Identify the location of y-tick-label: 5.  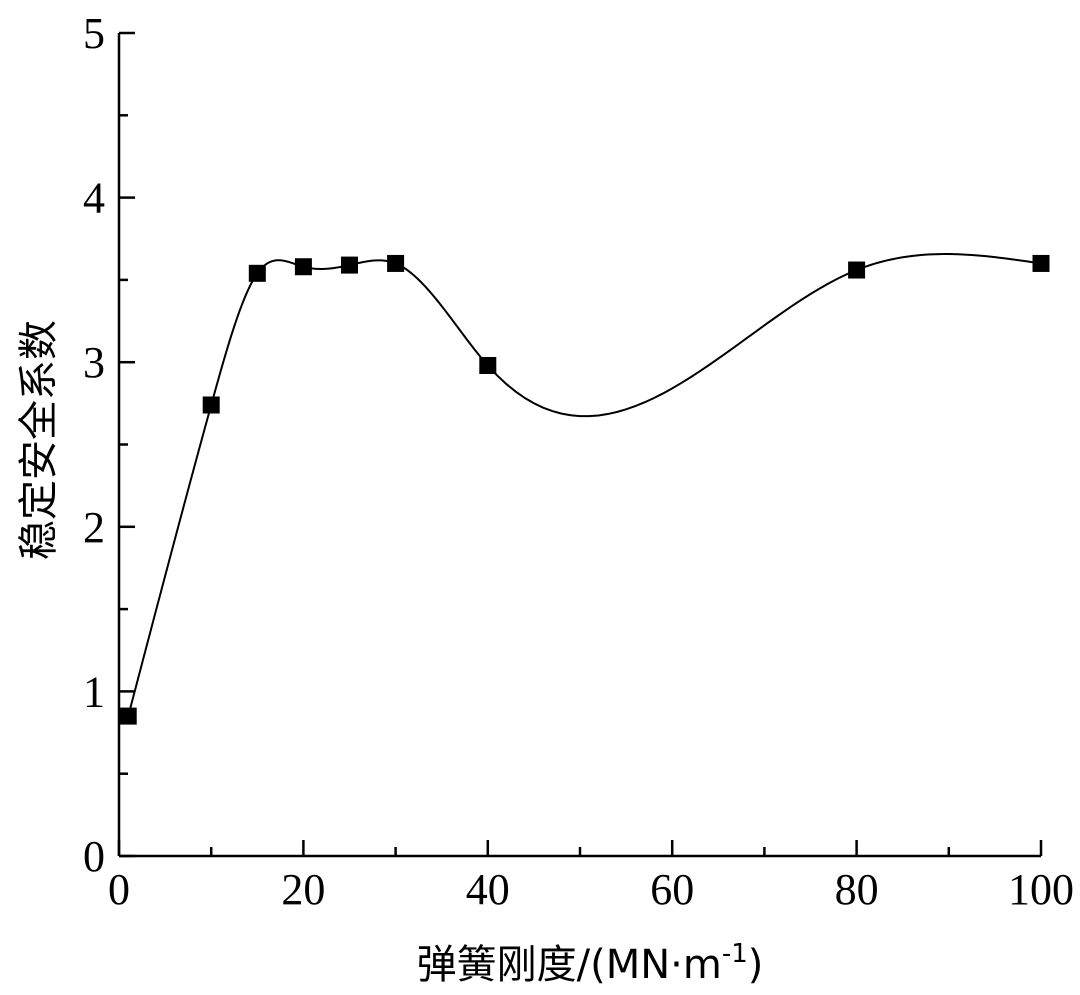
(94, 33).